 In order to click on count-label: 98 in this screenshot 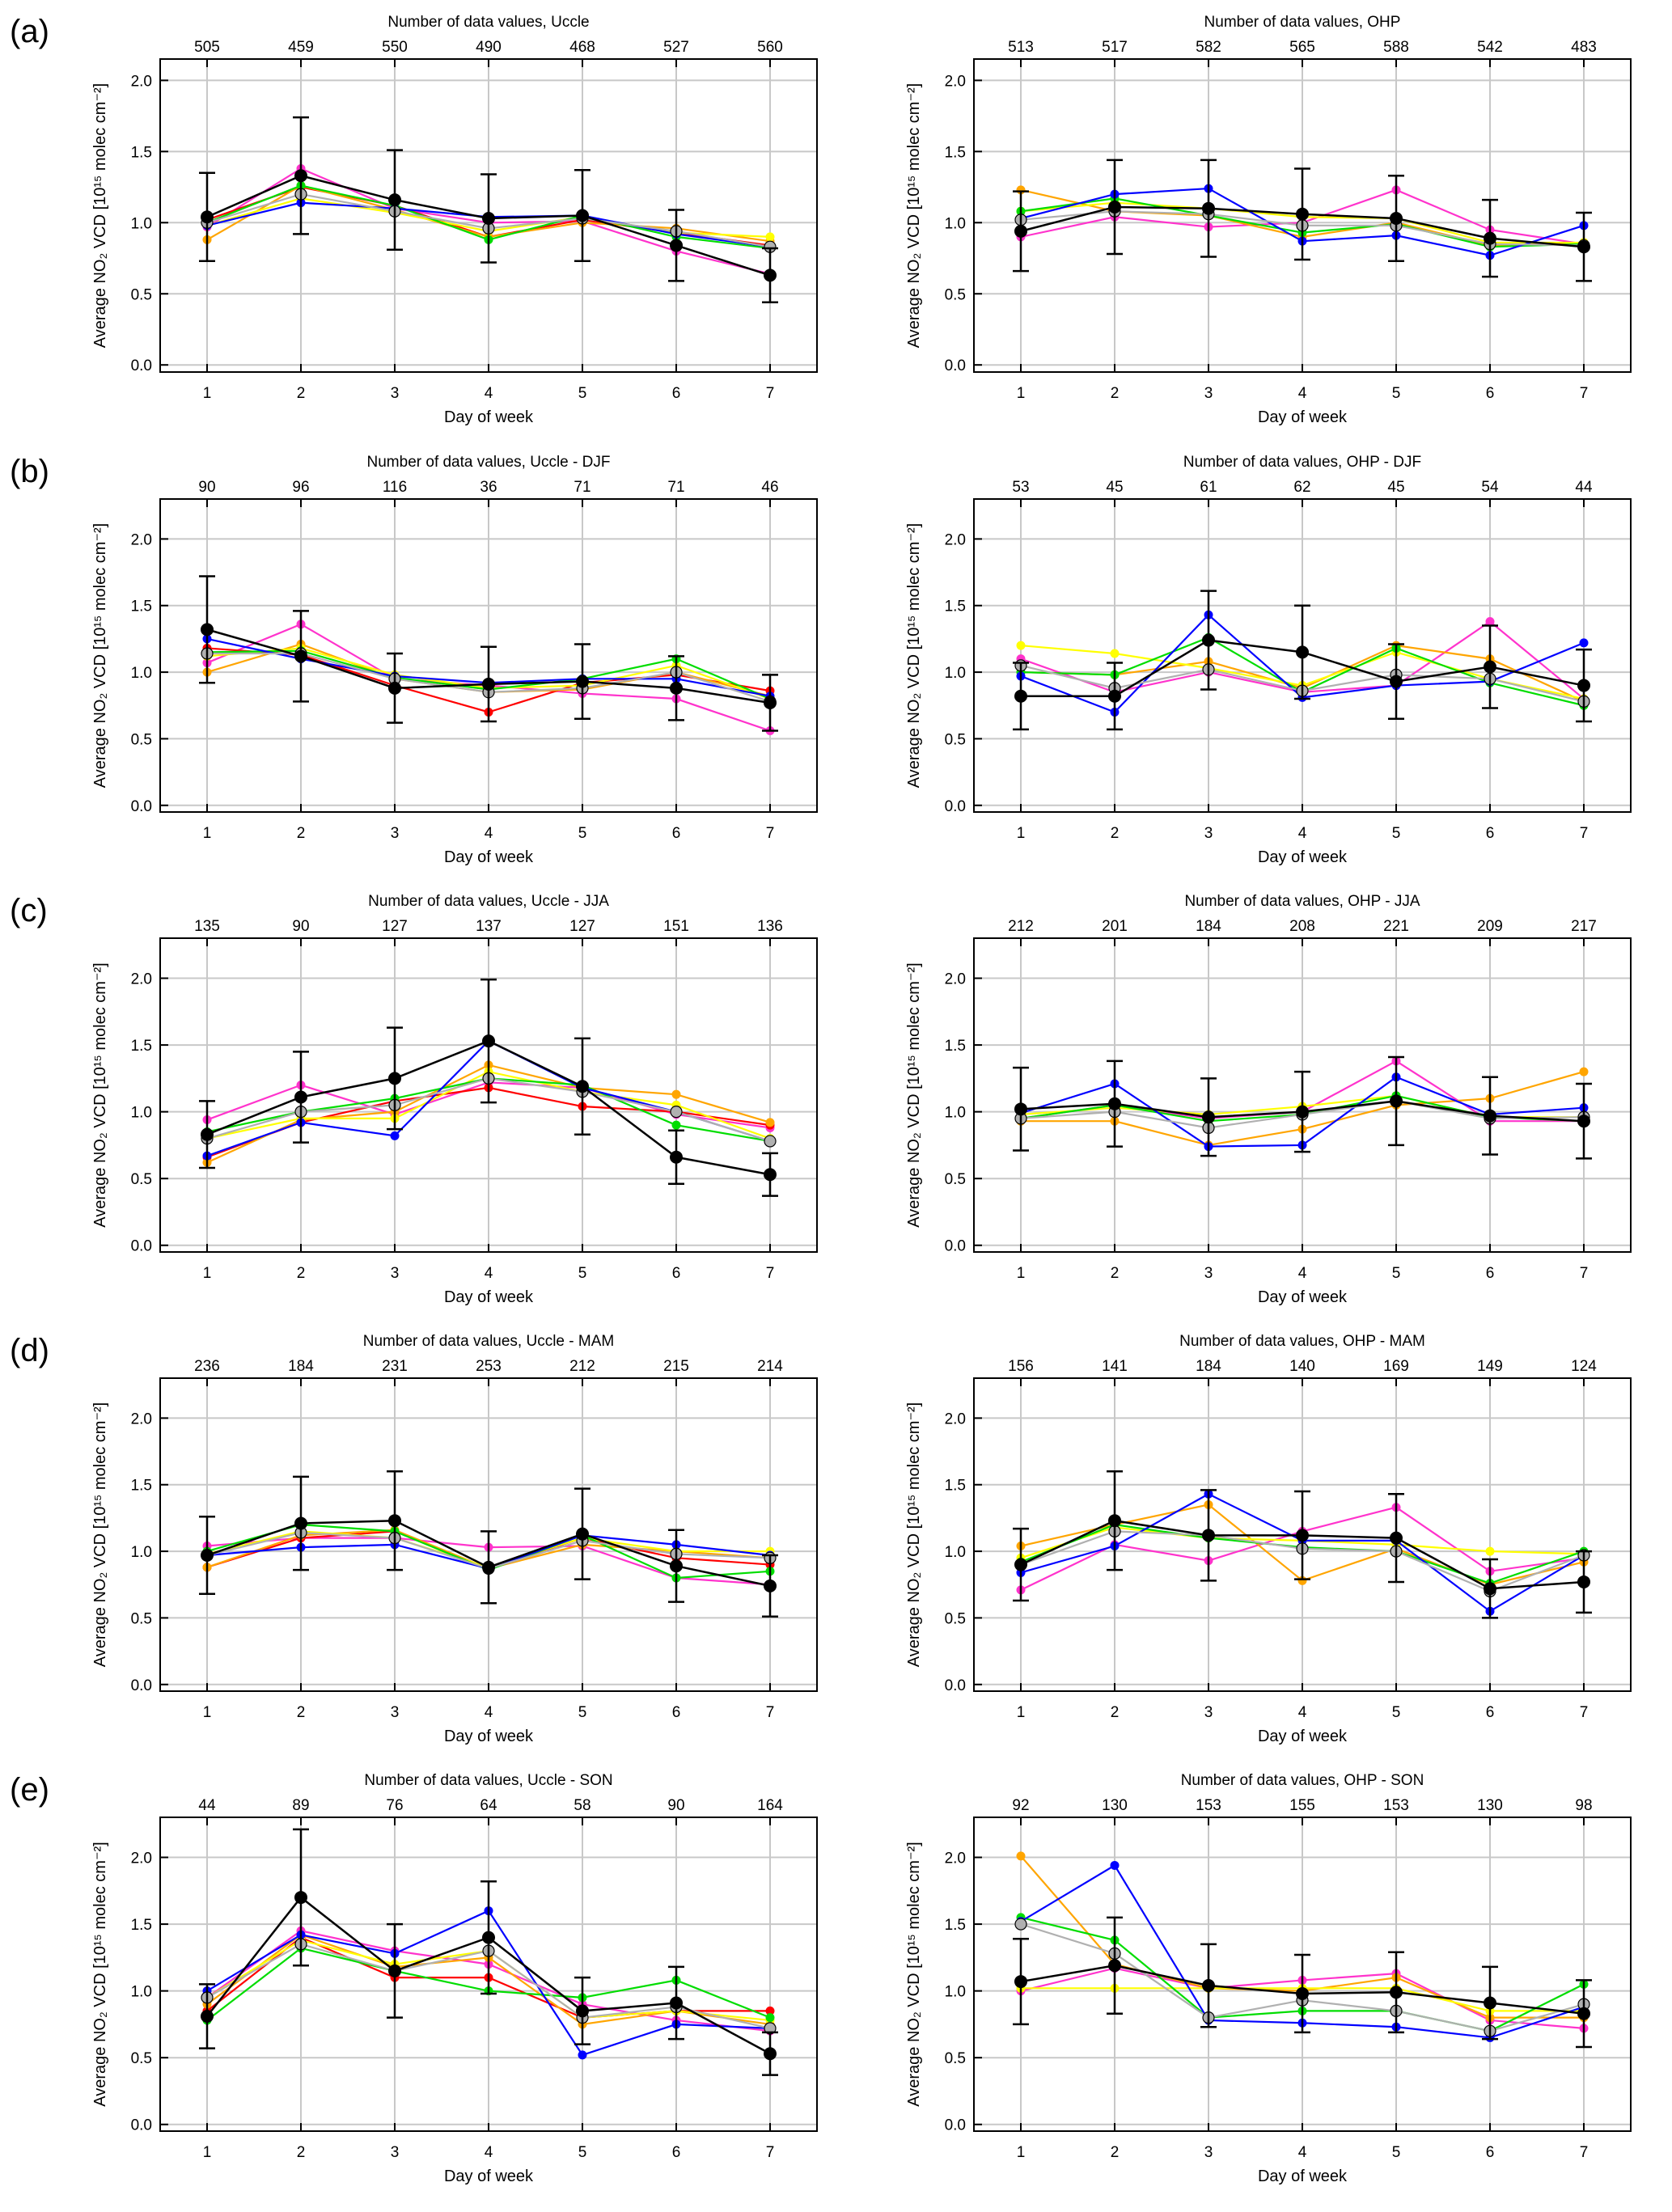, I will do `click(1584, 1805)`.